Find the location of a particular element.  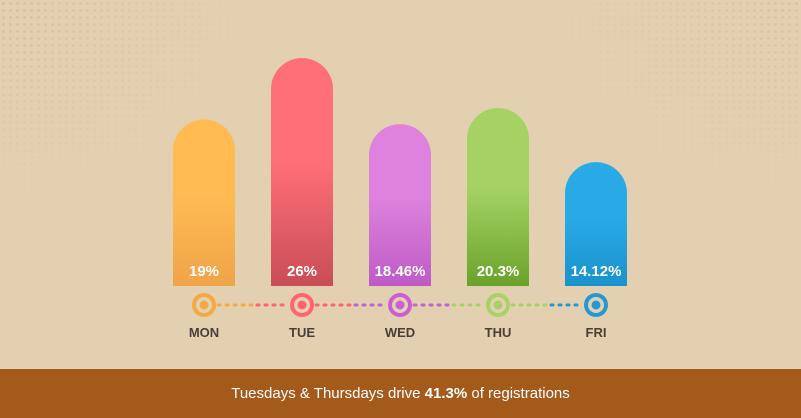

bar-mon is located at coordinates (204, 202).